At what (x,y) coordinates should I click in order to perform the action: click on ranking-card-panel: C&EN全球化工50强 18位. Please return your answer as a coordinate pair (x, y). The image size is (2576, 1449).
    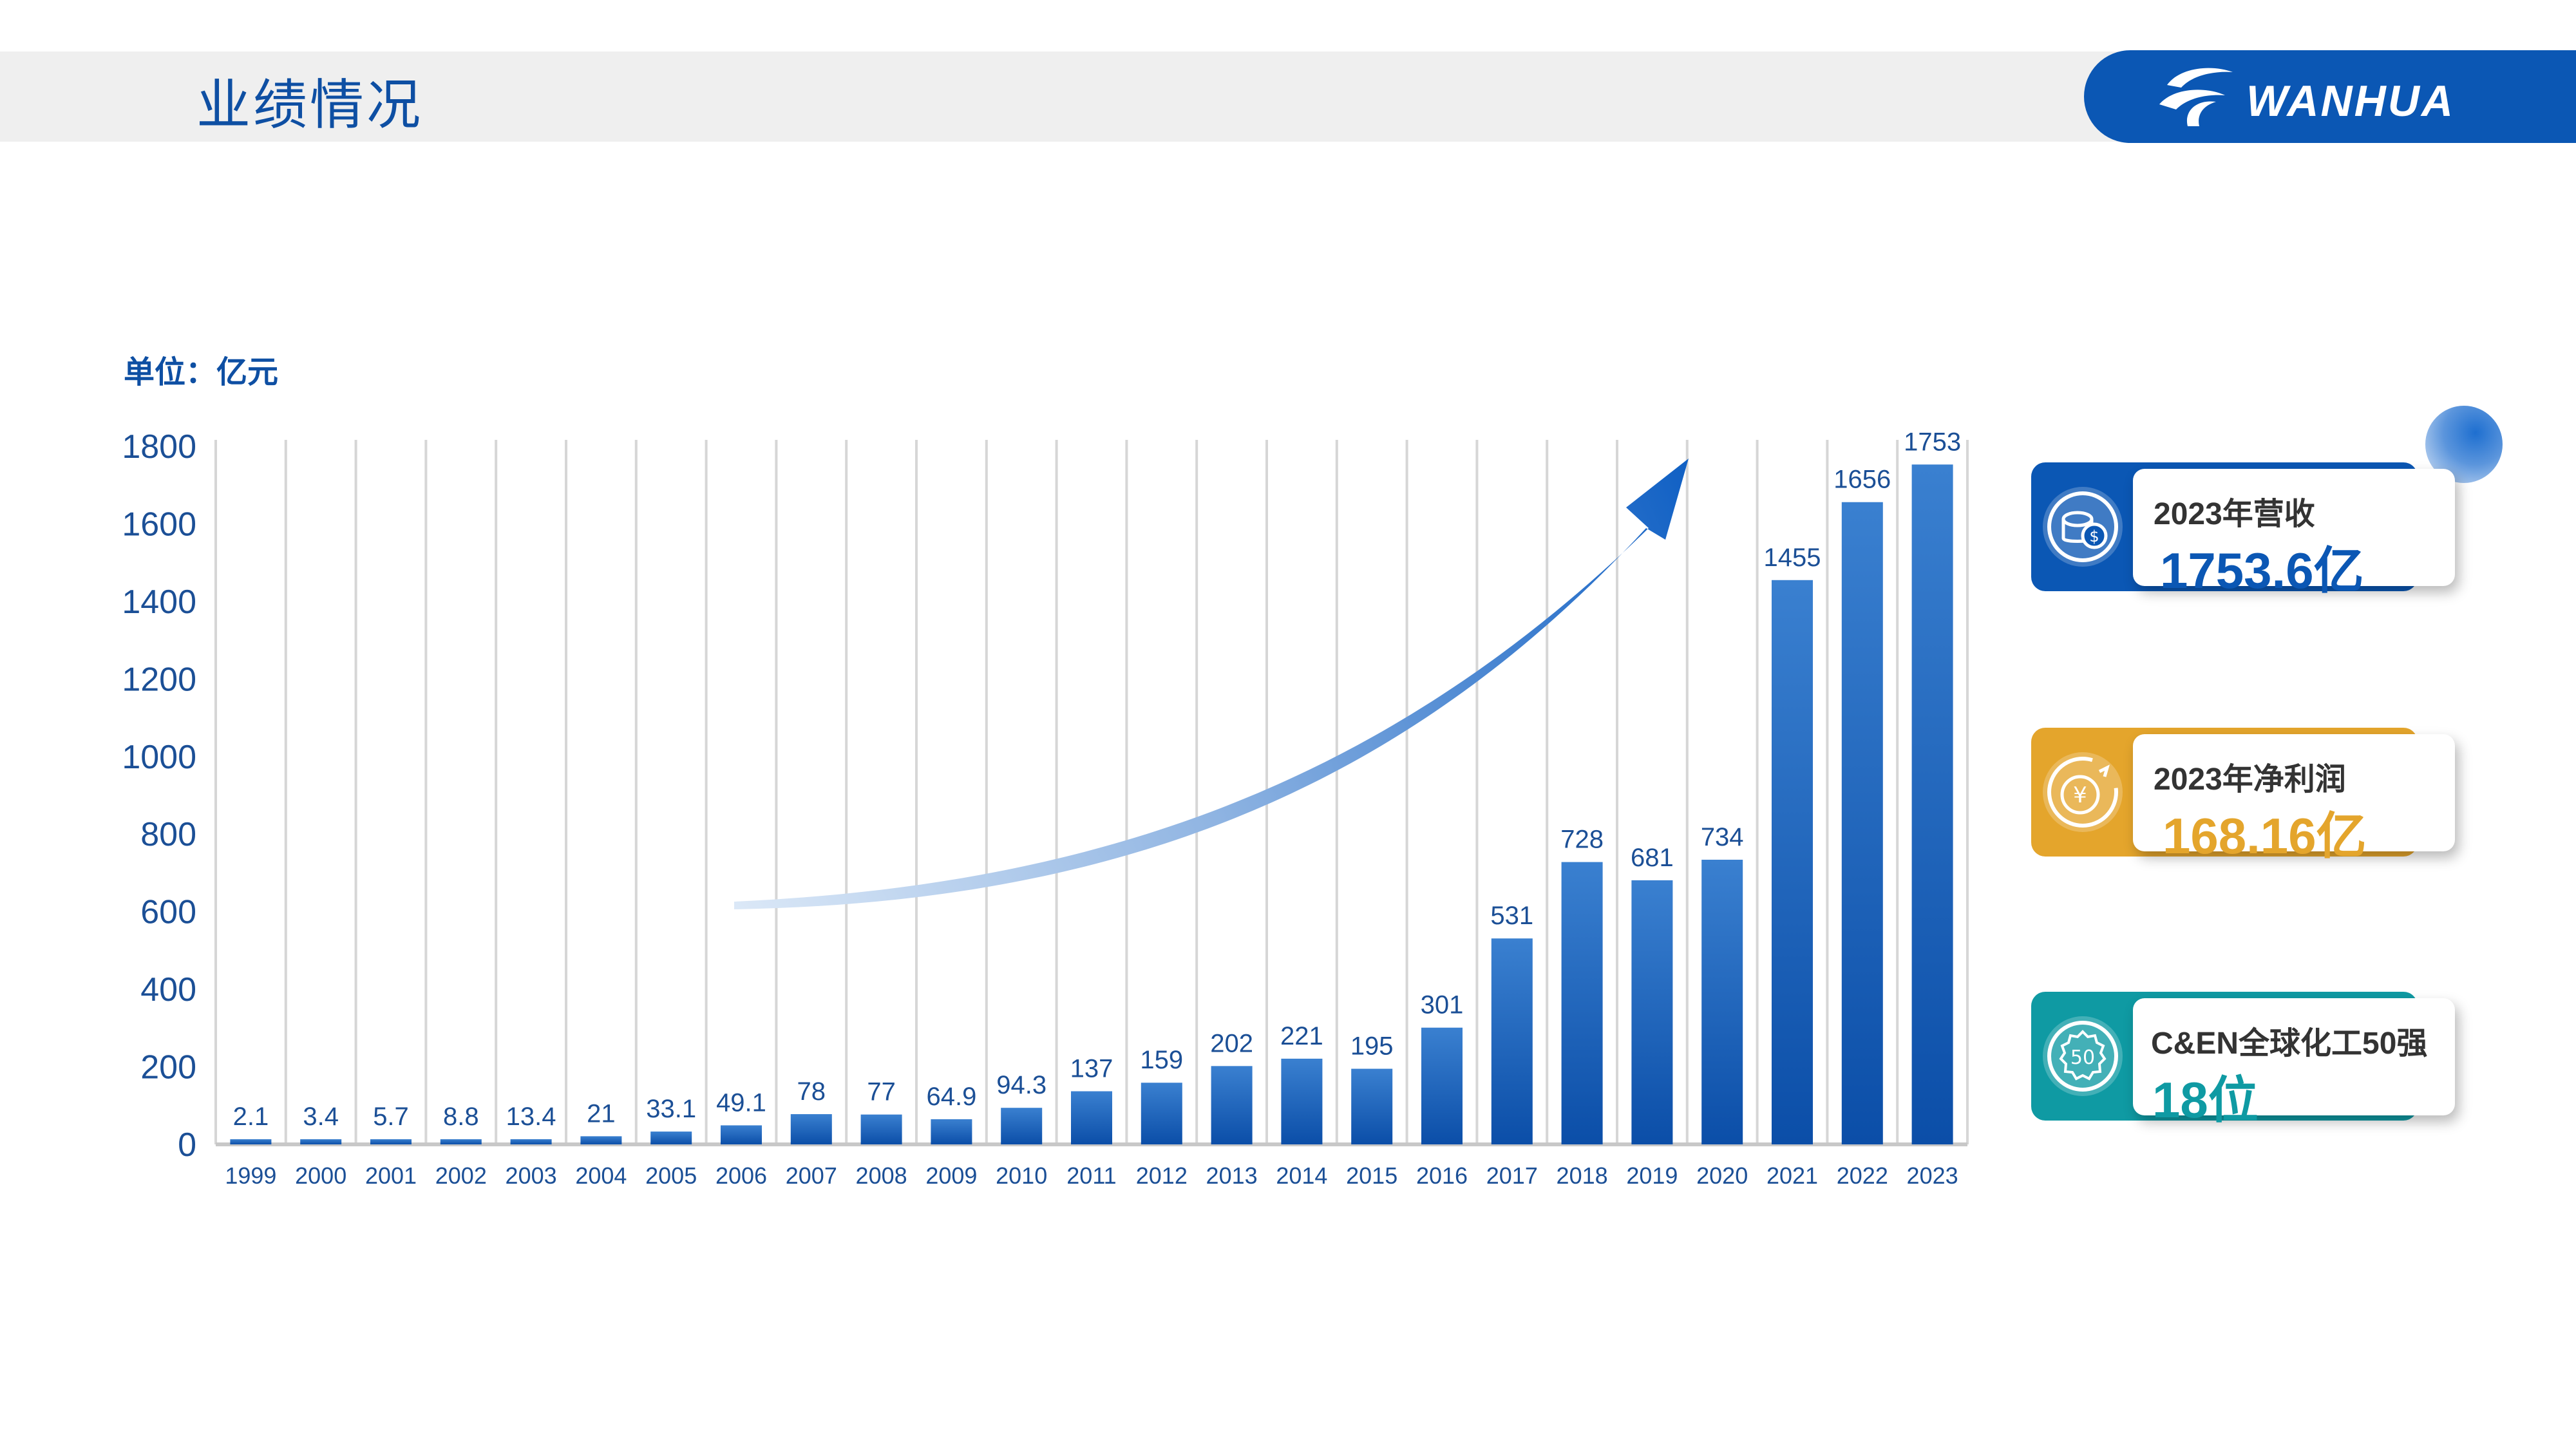
    Looking at the image, I should click on (2294, 1063).